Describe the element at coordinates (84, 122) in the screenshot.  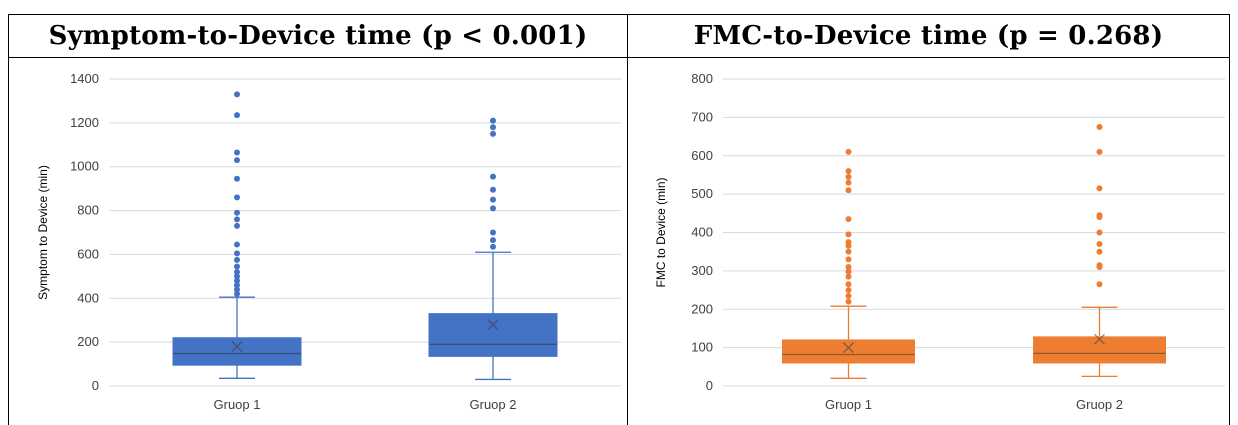
I see `y-tick-label: 1200` at that location.